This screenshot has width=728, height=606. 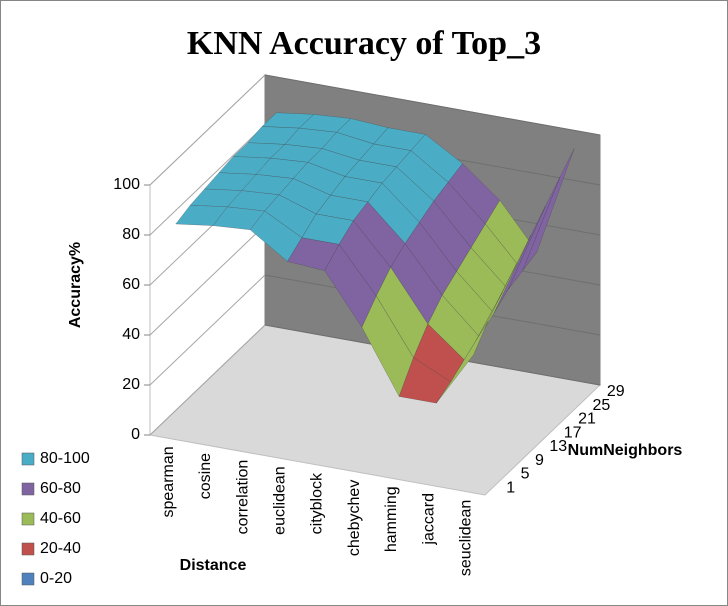 What do you see at coordinates (510, 487) in the screenshot?
I see `z-tick-label: 1` at bounding box center [510, 487].